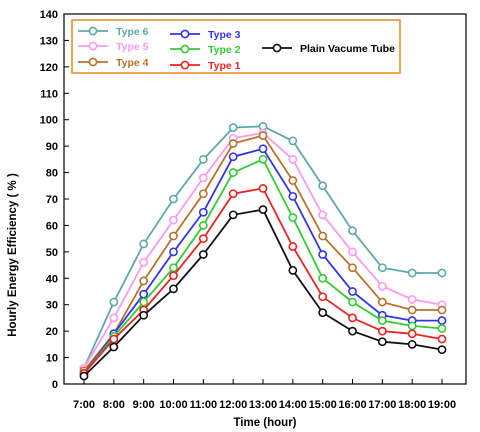  I want to click on y-axis-title-group: Hourly Energy Efficiency ( % ), so click(13, 255).